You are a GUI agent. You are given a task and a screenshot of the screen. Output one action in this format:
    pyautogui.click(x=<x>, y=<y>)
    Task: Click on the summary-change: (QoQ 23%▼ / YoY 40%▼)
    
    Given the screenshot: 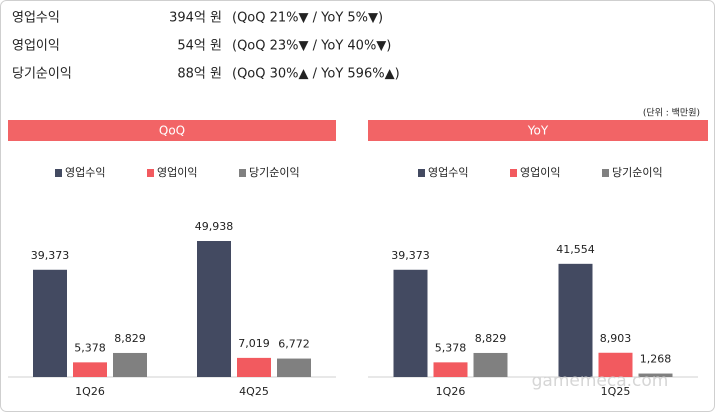 What is the action you would take?
    pyautogui.click(x=311, y=46)
    